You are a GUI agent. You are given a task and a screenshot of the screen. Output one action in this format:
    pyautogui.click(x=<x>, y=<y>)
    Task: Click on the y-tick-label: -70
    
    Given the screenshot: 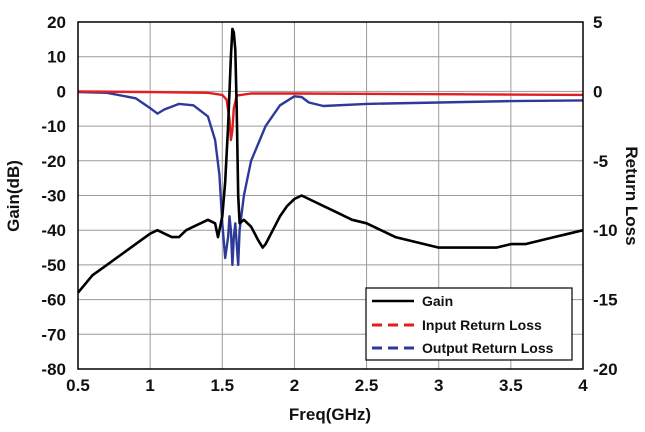 What is the action you would take?
    pyautogui.click(x=53, y=334)
    